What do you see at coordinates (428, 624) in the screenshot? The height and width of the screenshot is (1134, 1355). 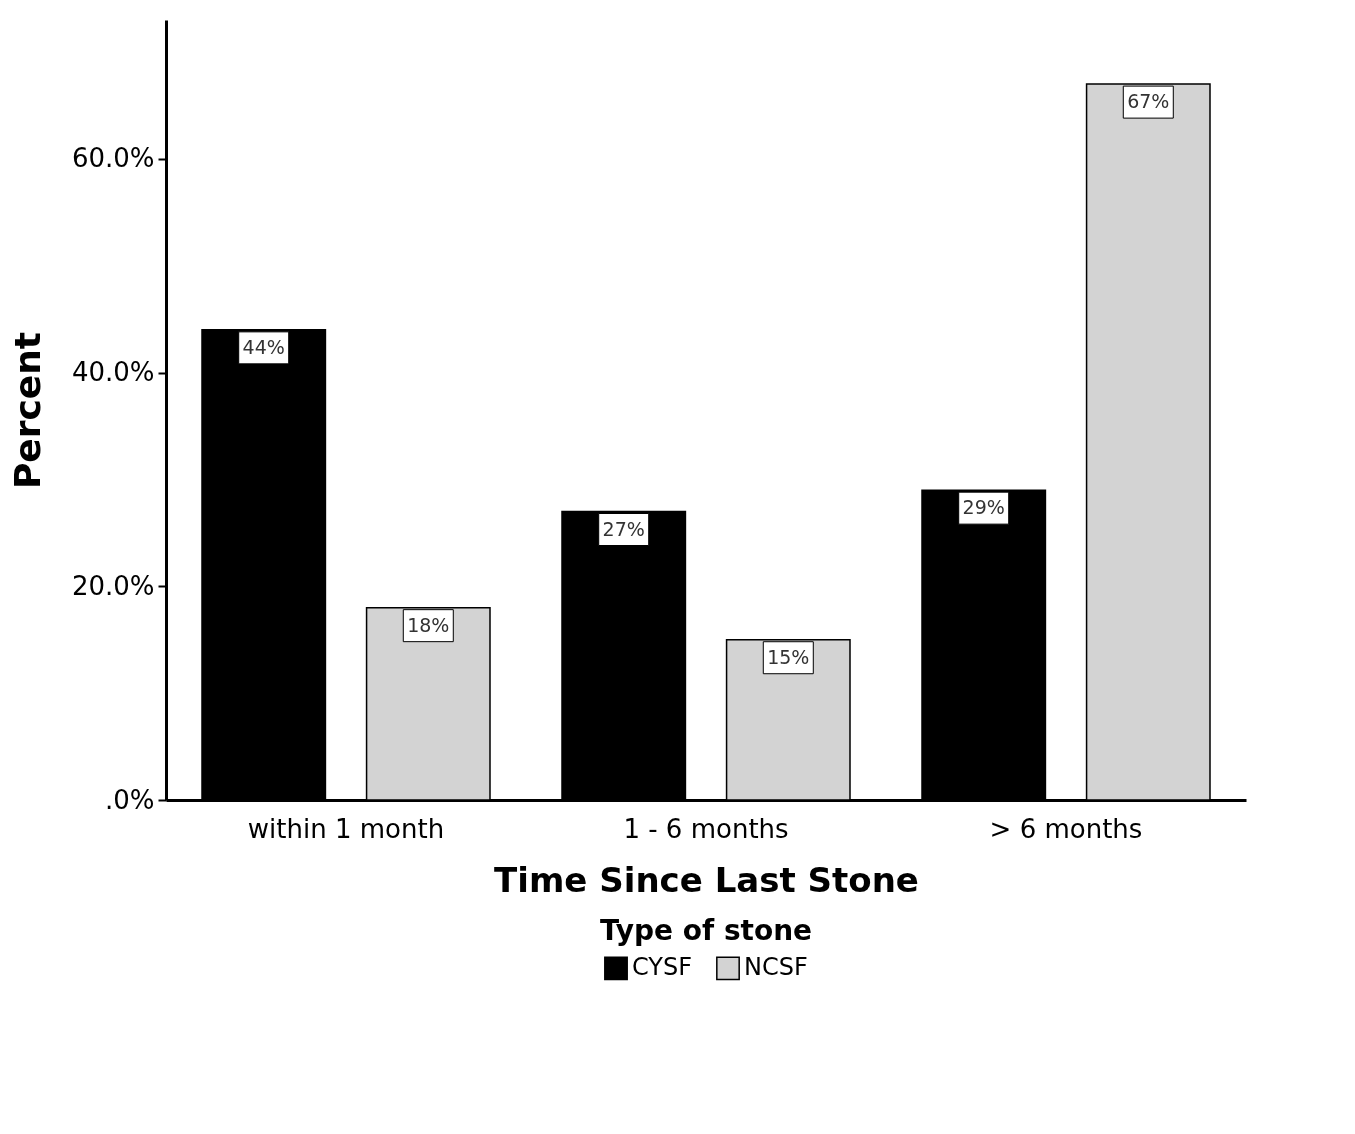 I see `data-label: 18%` at bounding box center [428, 624].